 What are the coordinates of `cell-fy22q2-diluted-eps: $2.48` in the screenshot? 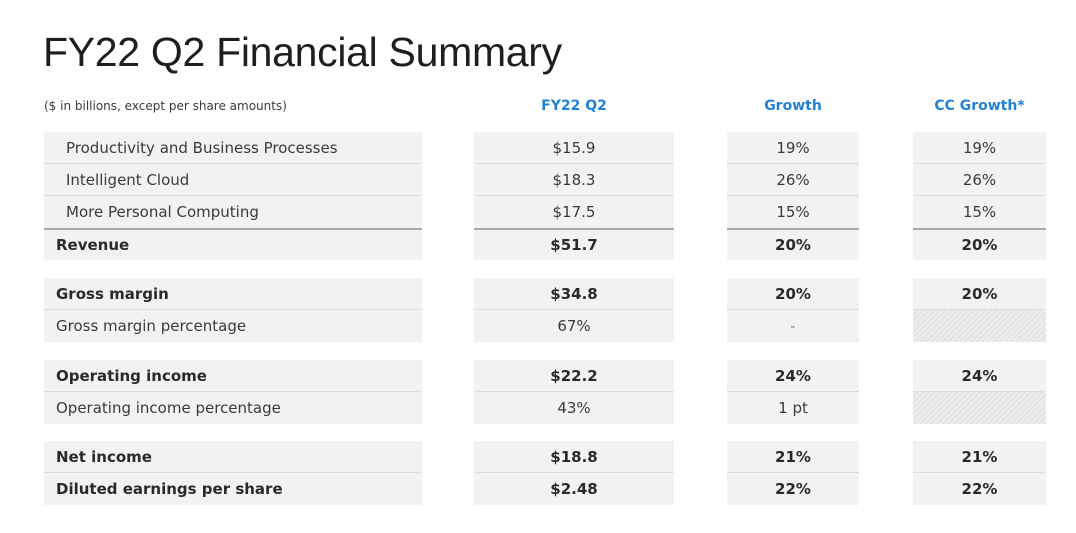 It's located at (574, 489).